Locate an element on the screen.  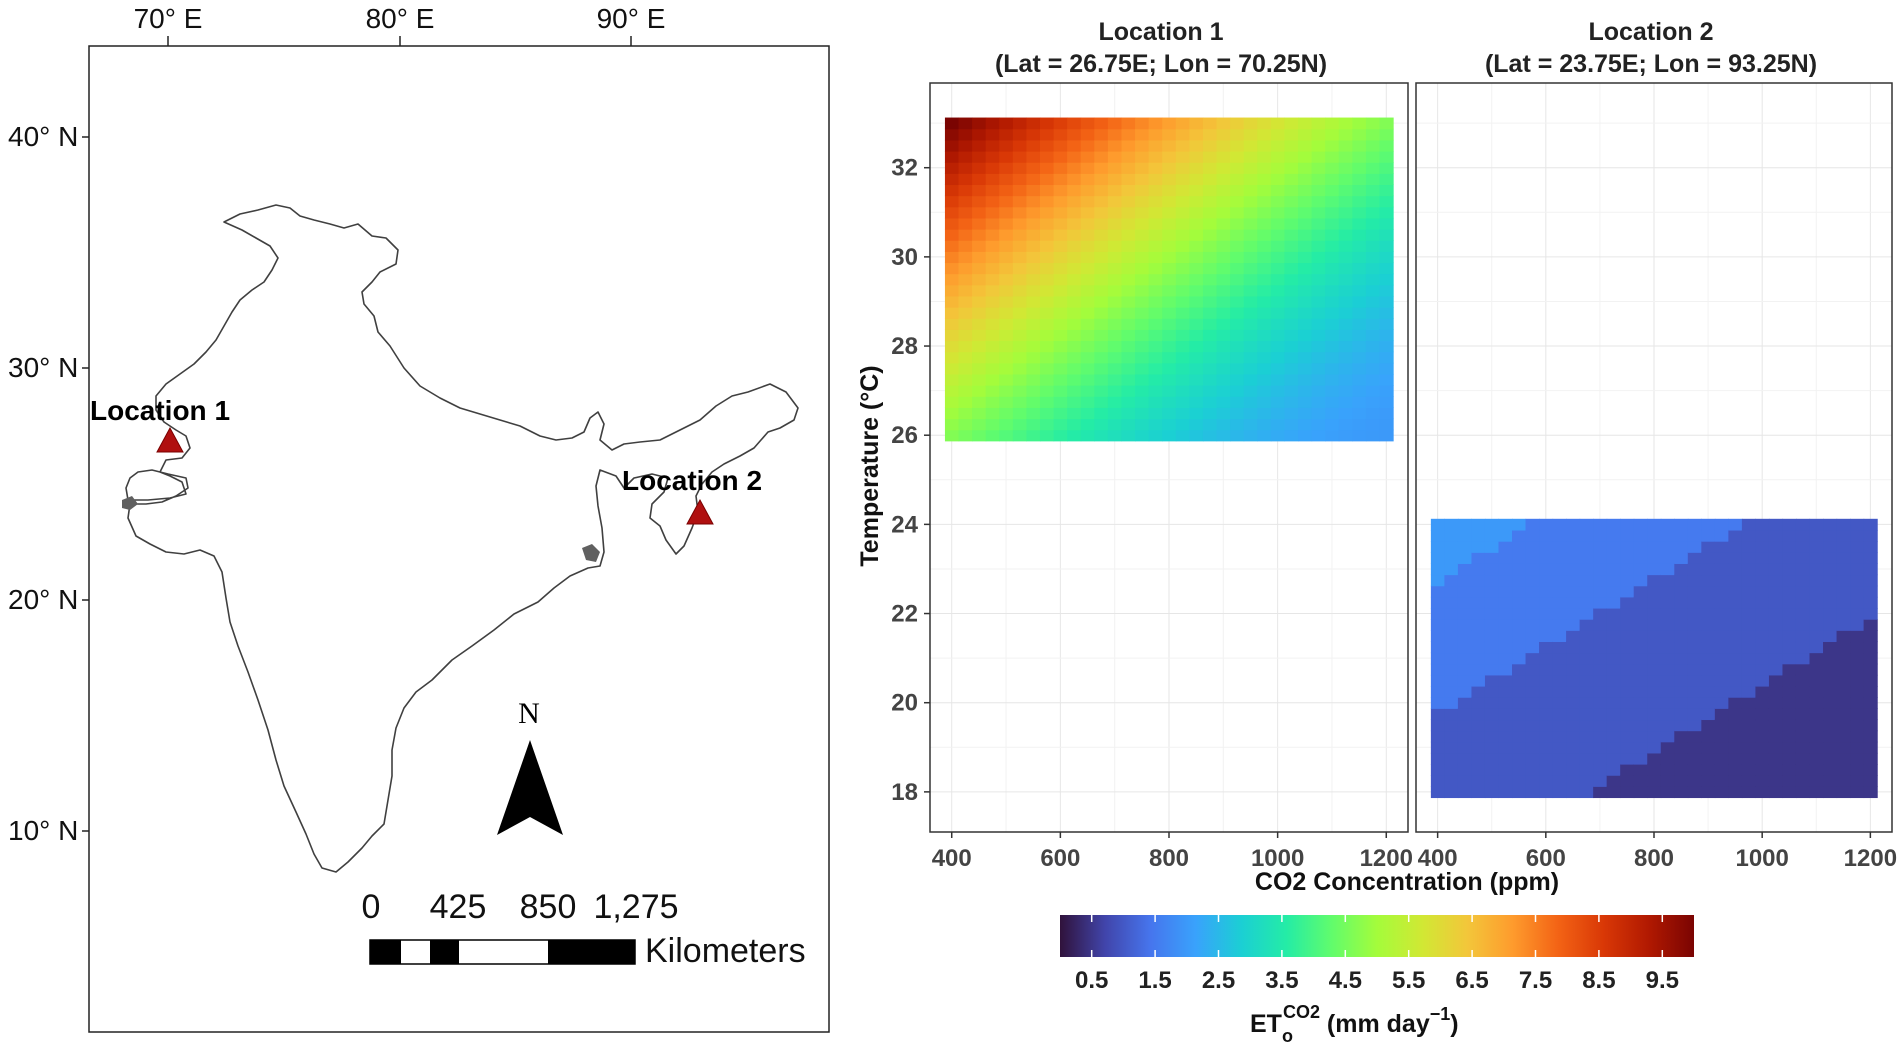
location-1-marker is located at coordinates (170, 439).